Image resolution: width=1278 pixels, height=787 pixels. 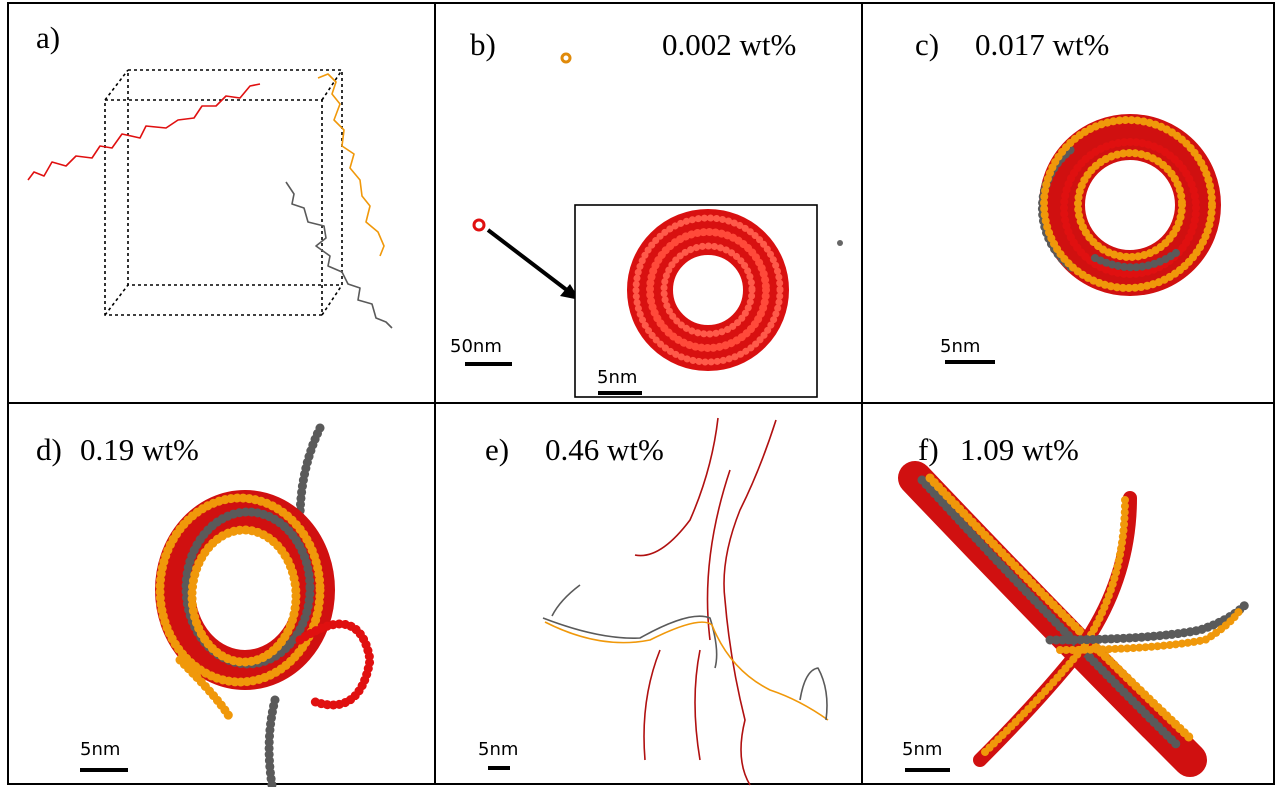 I want to click on panel-d: d) 0.19 wt% 5nm, so click(x=205, y=605).